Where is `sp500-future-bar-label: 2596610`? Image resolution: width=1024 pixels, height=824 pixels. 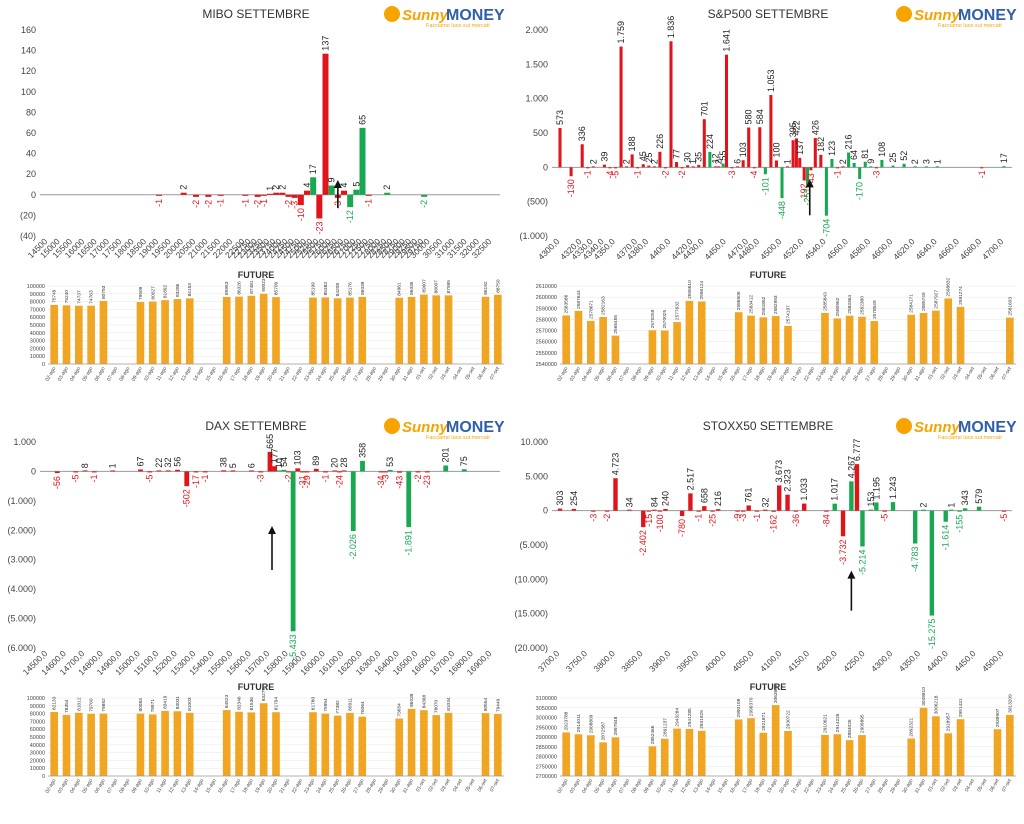 sp500-future-bar-label: 2596610 is located at coordinates (690, 289).